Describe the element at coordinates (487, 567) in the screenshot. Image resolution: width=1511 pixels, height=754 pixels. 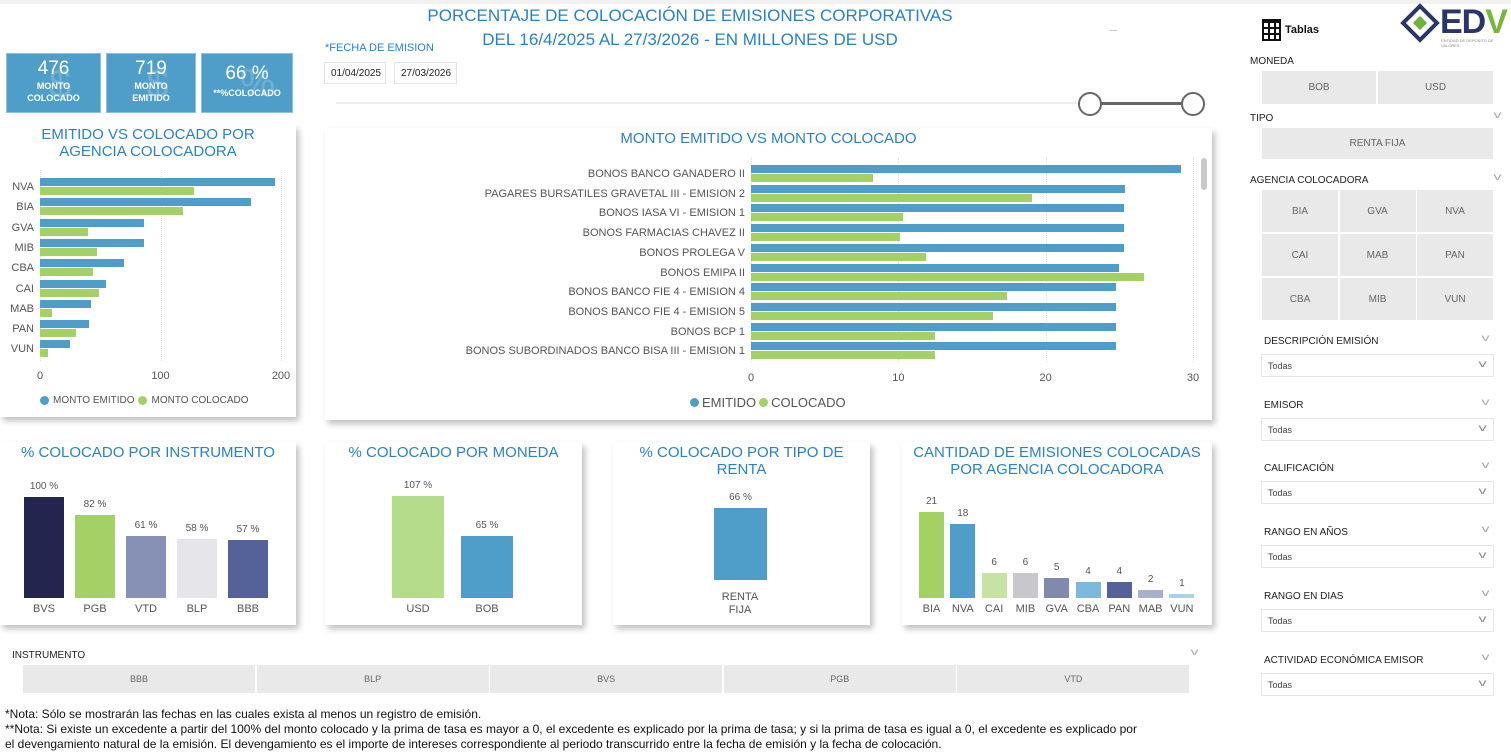
I see `bar-bob` at that location.